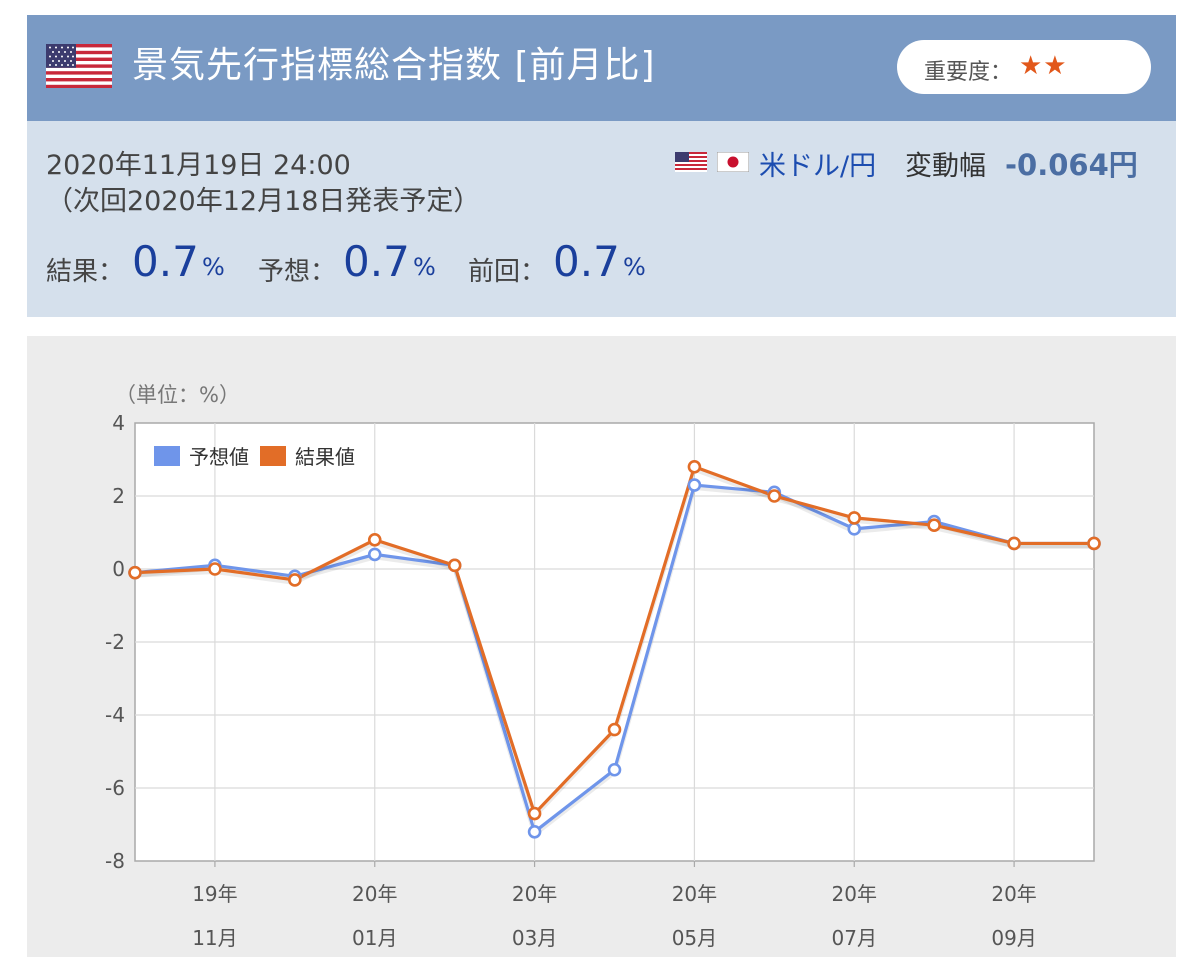  What do you see at coordinates (167, 456) in the screenshot?
I see `legend-swatch-forecast` at bounding box center [167, 456].